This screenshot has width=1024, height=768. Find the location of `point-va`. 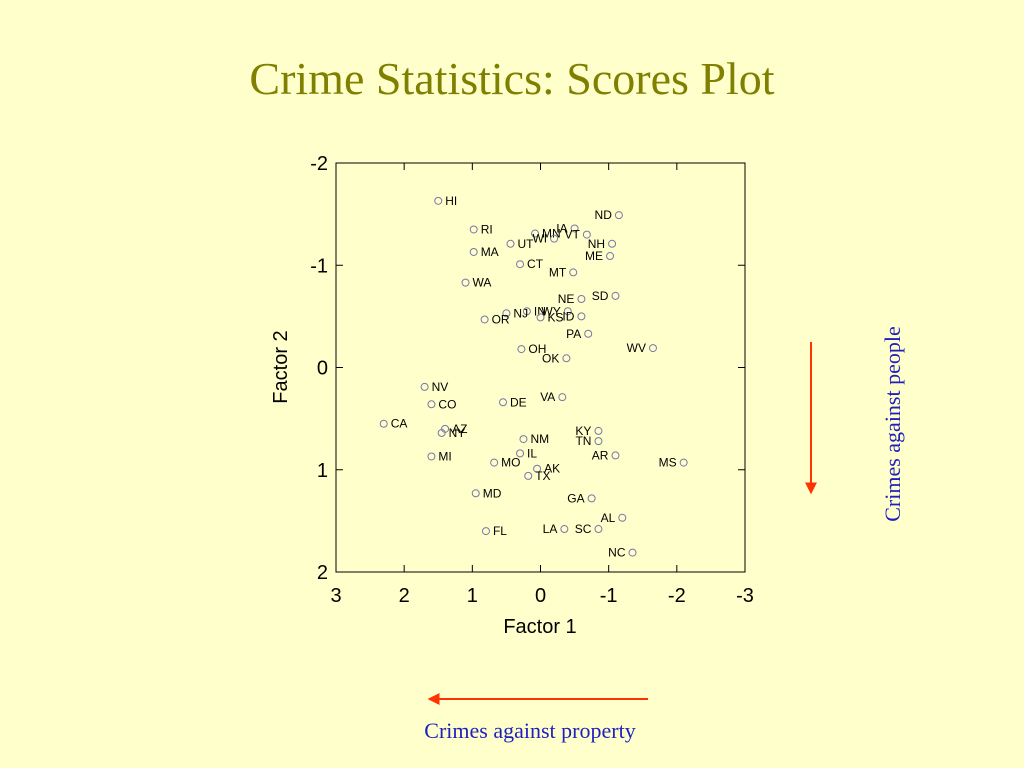

point-va is located at coordinates (562, 397).